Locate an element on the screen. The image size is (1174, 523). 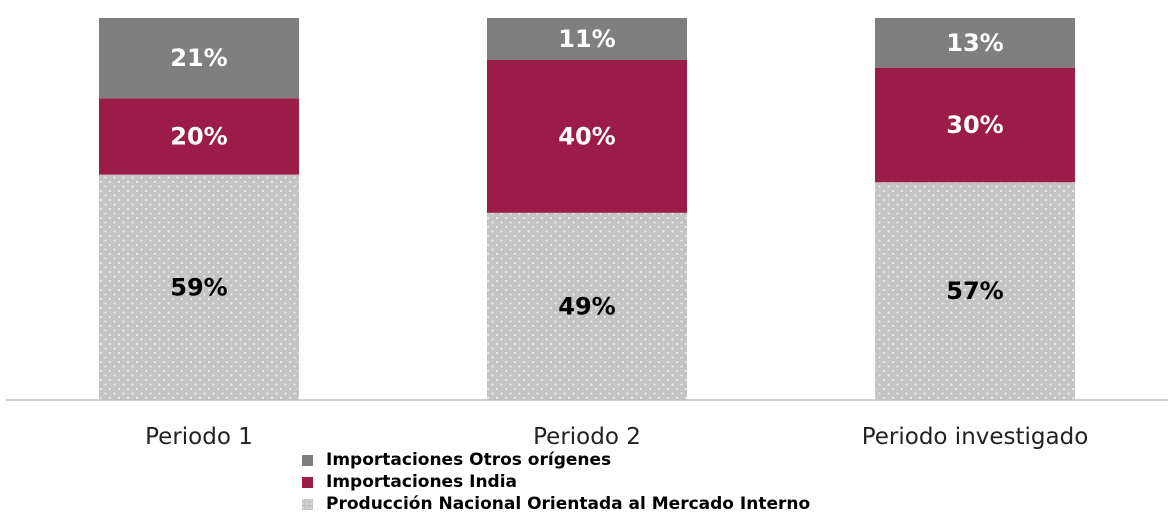
x-tick-label-periodo-1: Periodo 1 is located at coordinates (199, 437).